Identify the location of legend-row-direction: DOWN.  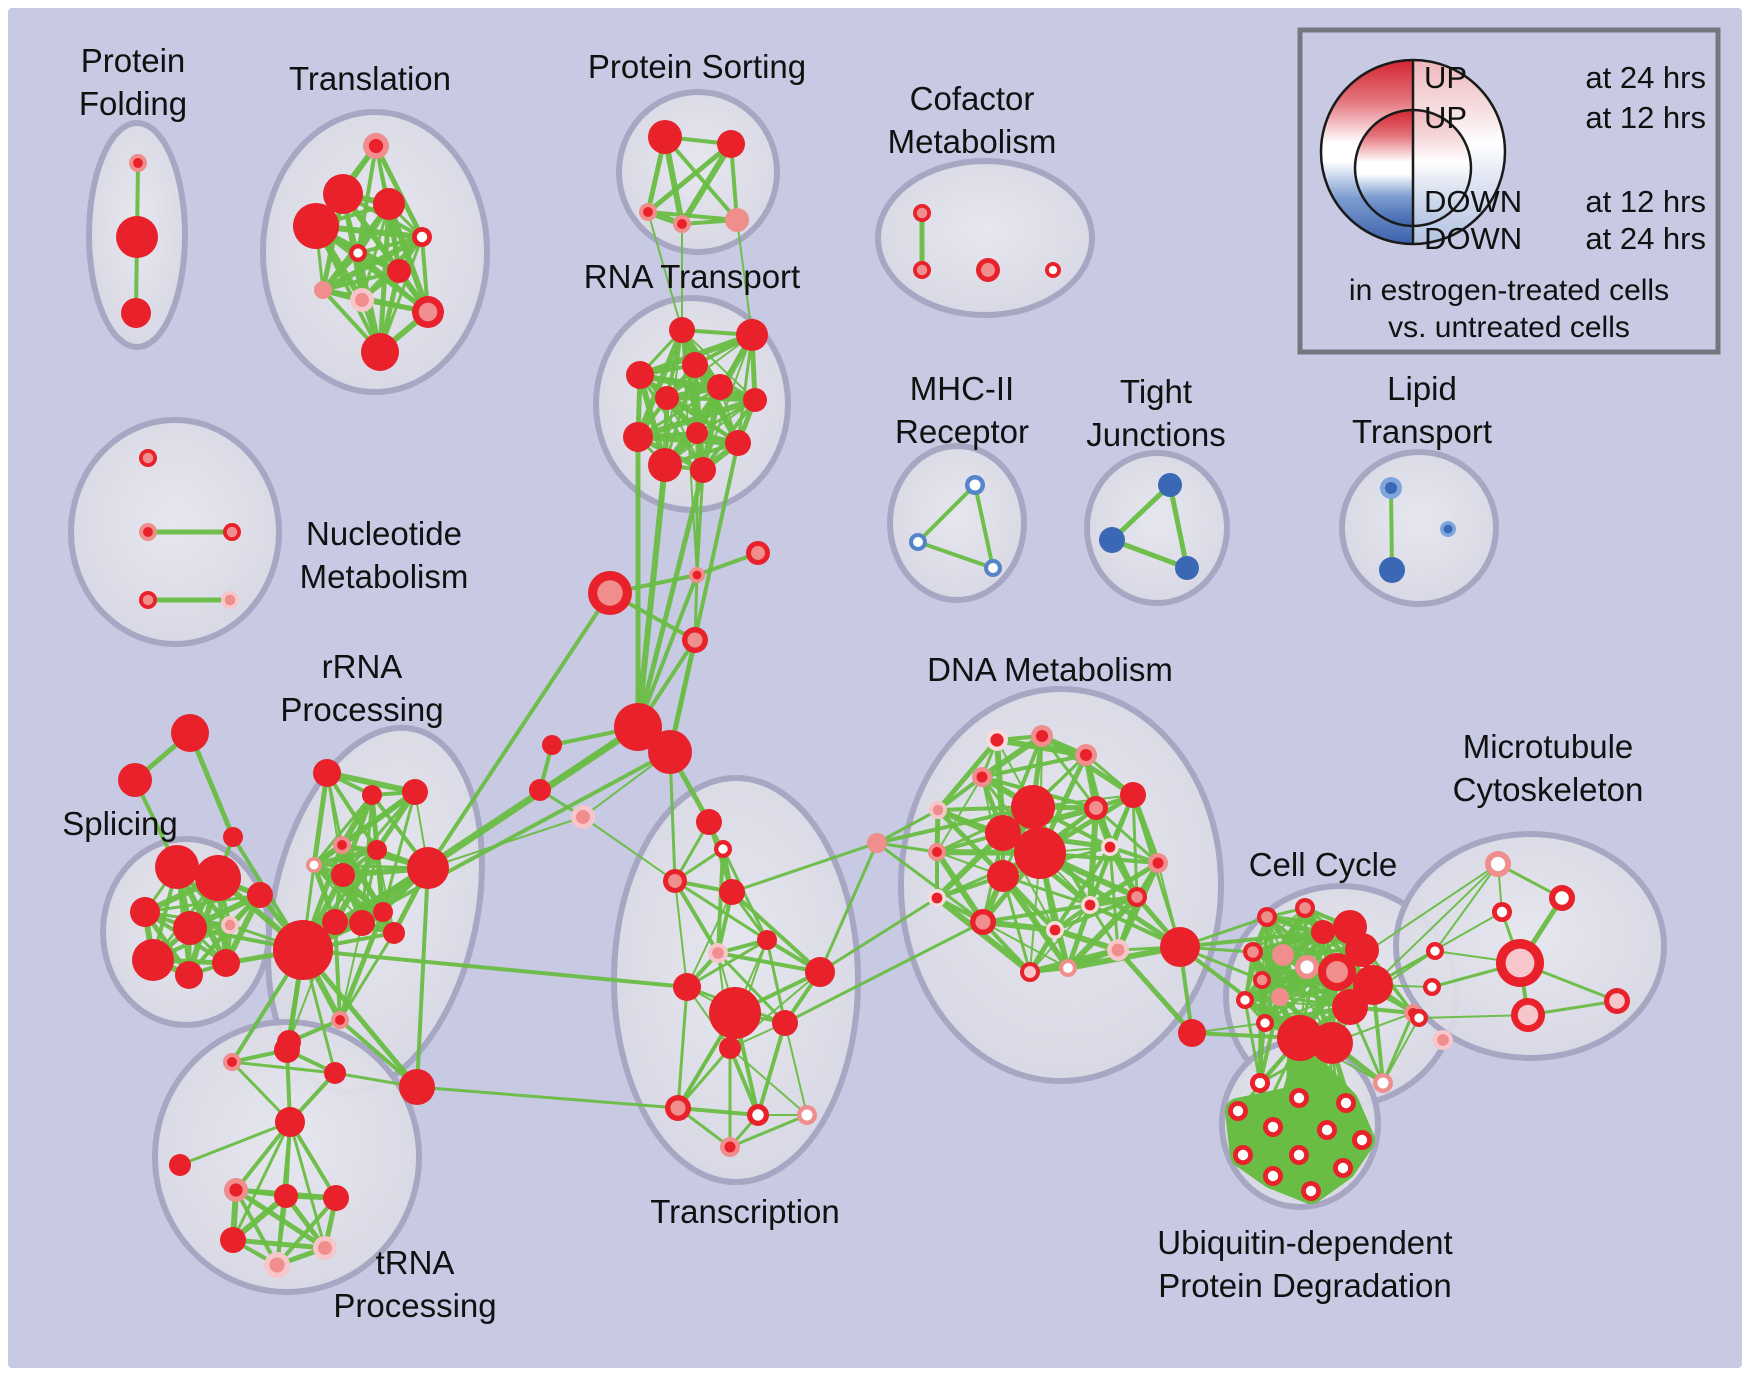
(1473, 201).